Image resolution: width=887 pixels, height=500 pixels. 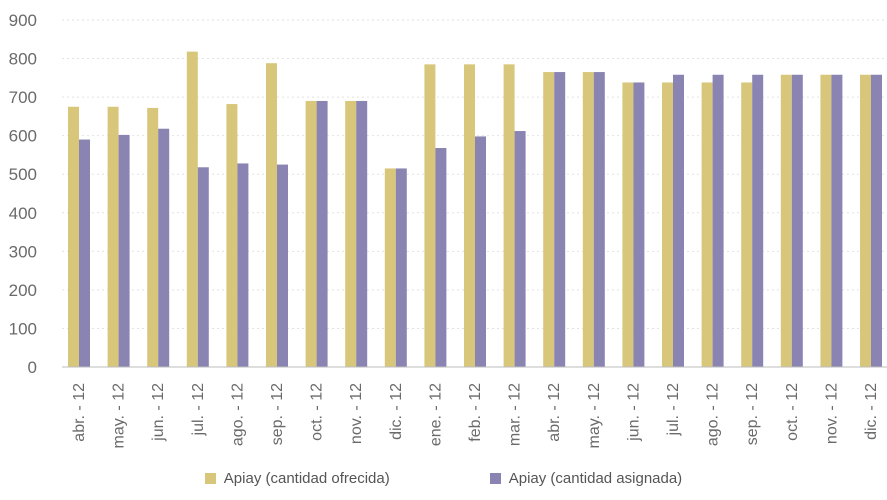 What do you see at coordinates (23, 251) in the screenshot?
I see `y-tick-label: 300` at bounding box center [23, 251].